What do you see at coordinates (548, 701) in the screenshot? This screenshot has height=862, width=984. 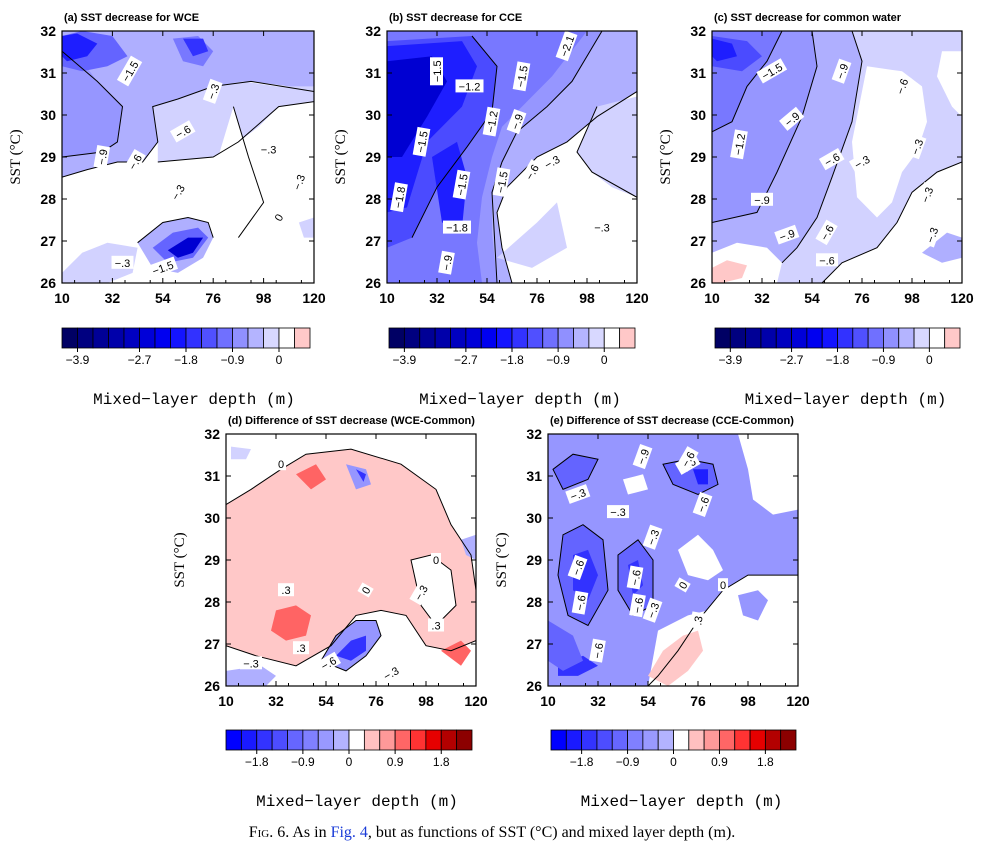 I see `panel-e-xtick-label: 10` at bounding box center [548, 701].